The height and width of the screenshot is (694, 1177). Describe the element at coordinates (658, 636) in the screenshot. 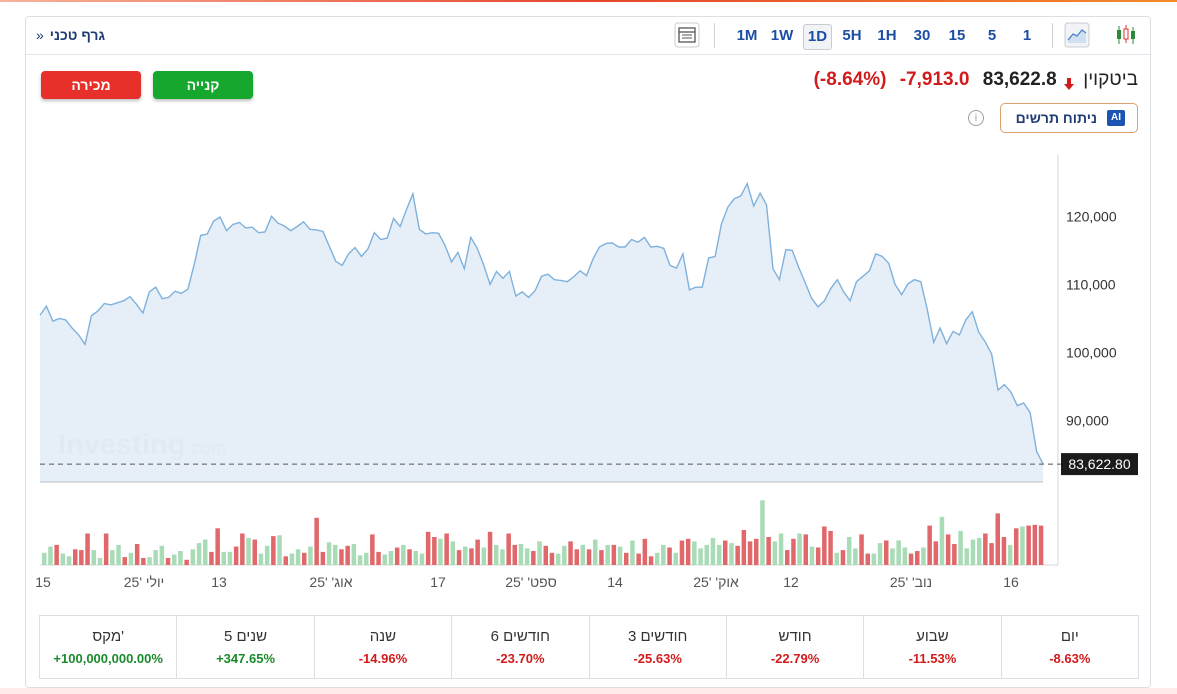

I see `performance-period: 3 חודשים` at that location.